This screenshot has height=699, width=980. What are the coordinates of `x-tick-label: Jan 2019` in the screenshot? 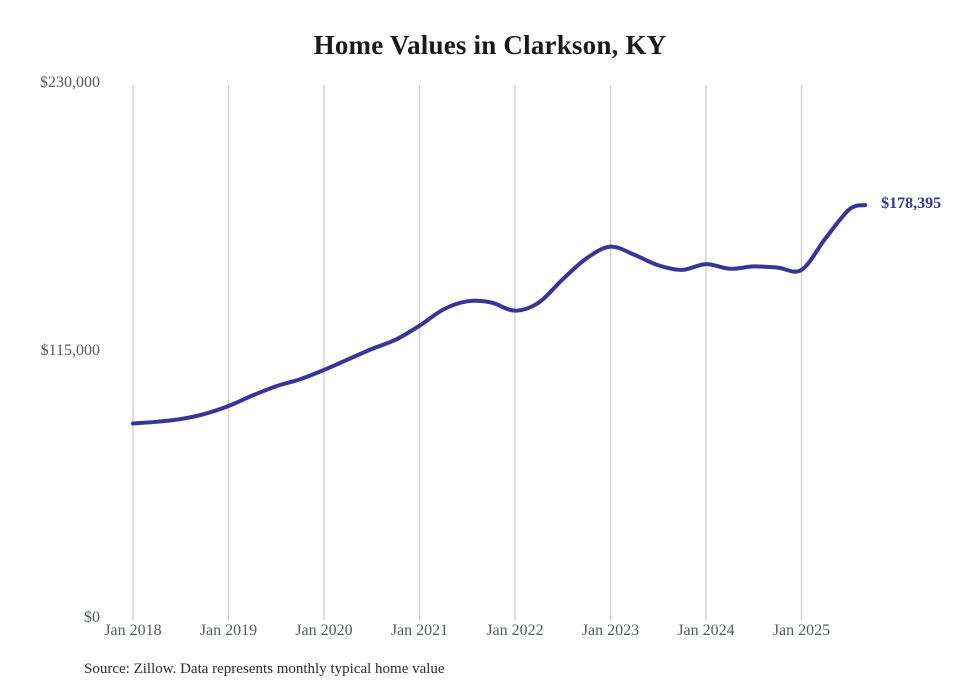 It's located at (228, 630).